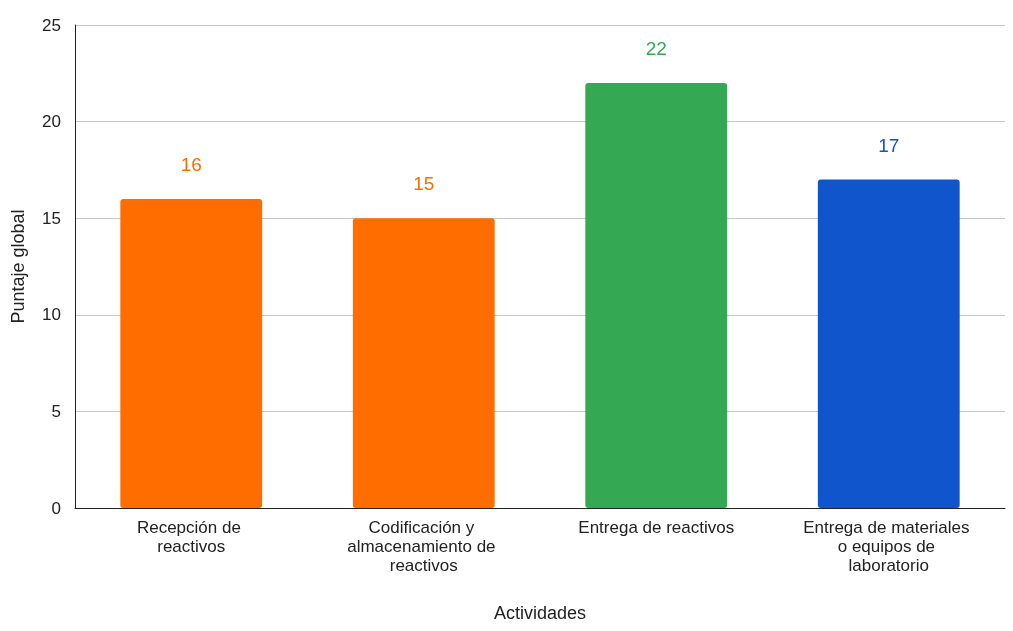 The height and width of the screenshot is (631, 1013). Describe the element at coordinates (56, 411) in the screenshot. I see `y-tick-label: 5` at that location.